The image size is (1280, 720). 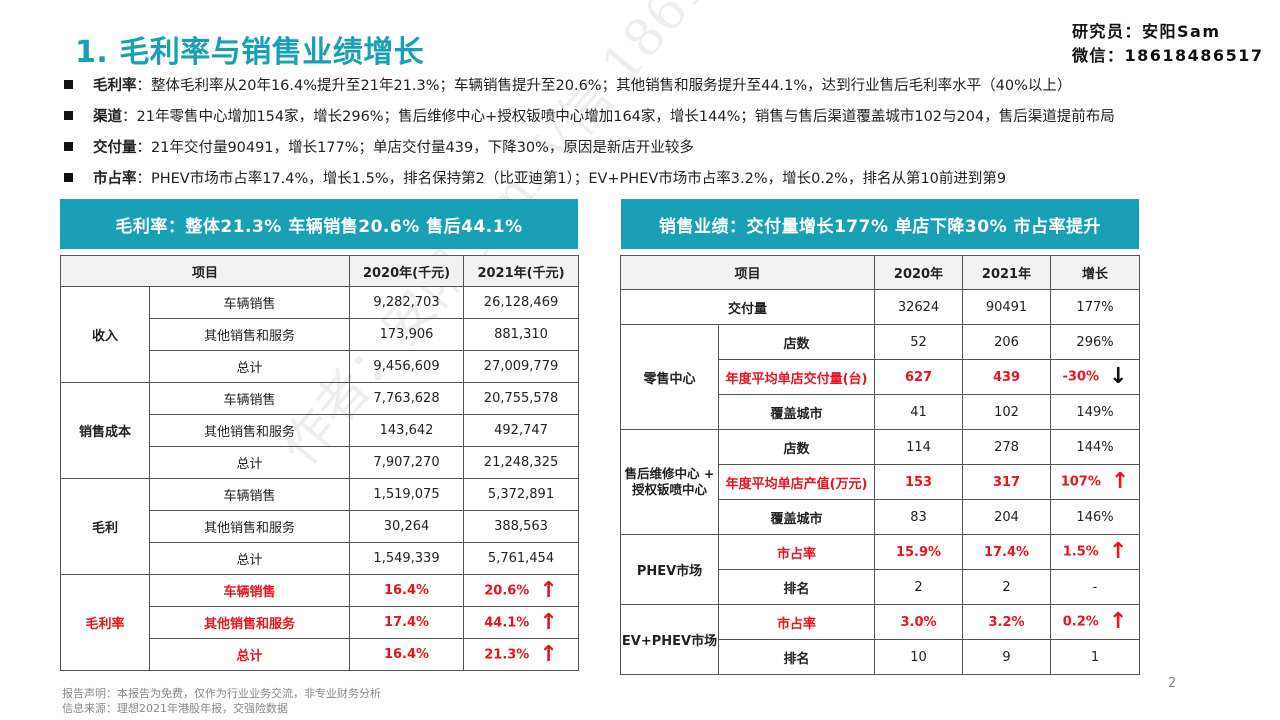 What do you see at coordinates (105, 334) in the screenshot?
I see `group-revenue: 收入` at bounding box center [105, 334].